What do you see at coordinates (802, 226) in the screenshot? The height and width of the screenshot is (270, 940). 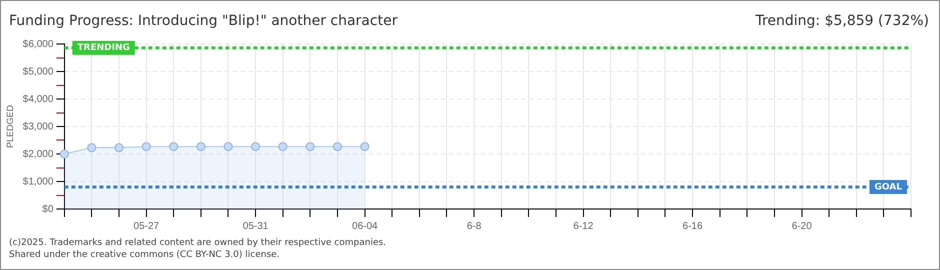 I see `x-tick-label: 6-20` at bounding box center [802, 226].